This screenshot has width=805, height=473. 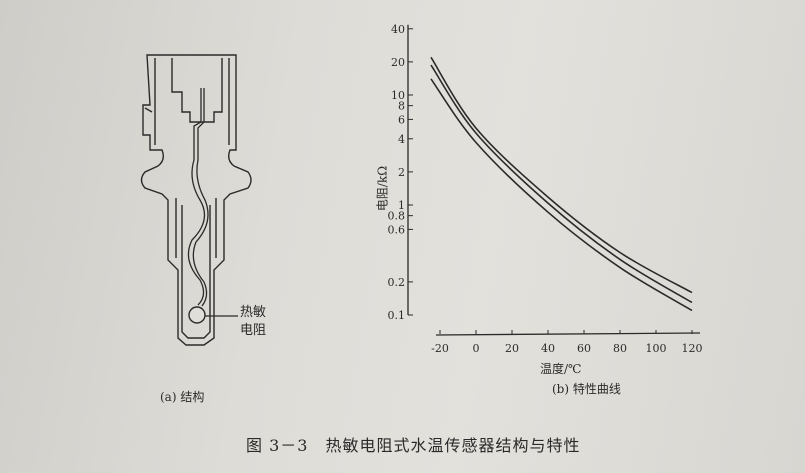 I want to click on x-tick-label: 100, so click(x=656, y=348).